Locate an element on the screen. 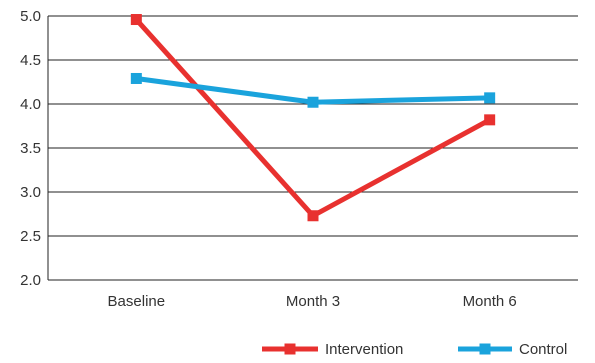  y-tick-label: 3.0 is located at coordinates (30, 192).